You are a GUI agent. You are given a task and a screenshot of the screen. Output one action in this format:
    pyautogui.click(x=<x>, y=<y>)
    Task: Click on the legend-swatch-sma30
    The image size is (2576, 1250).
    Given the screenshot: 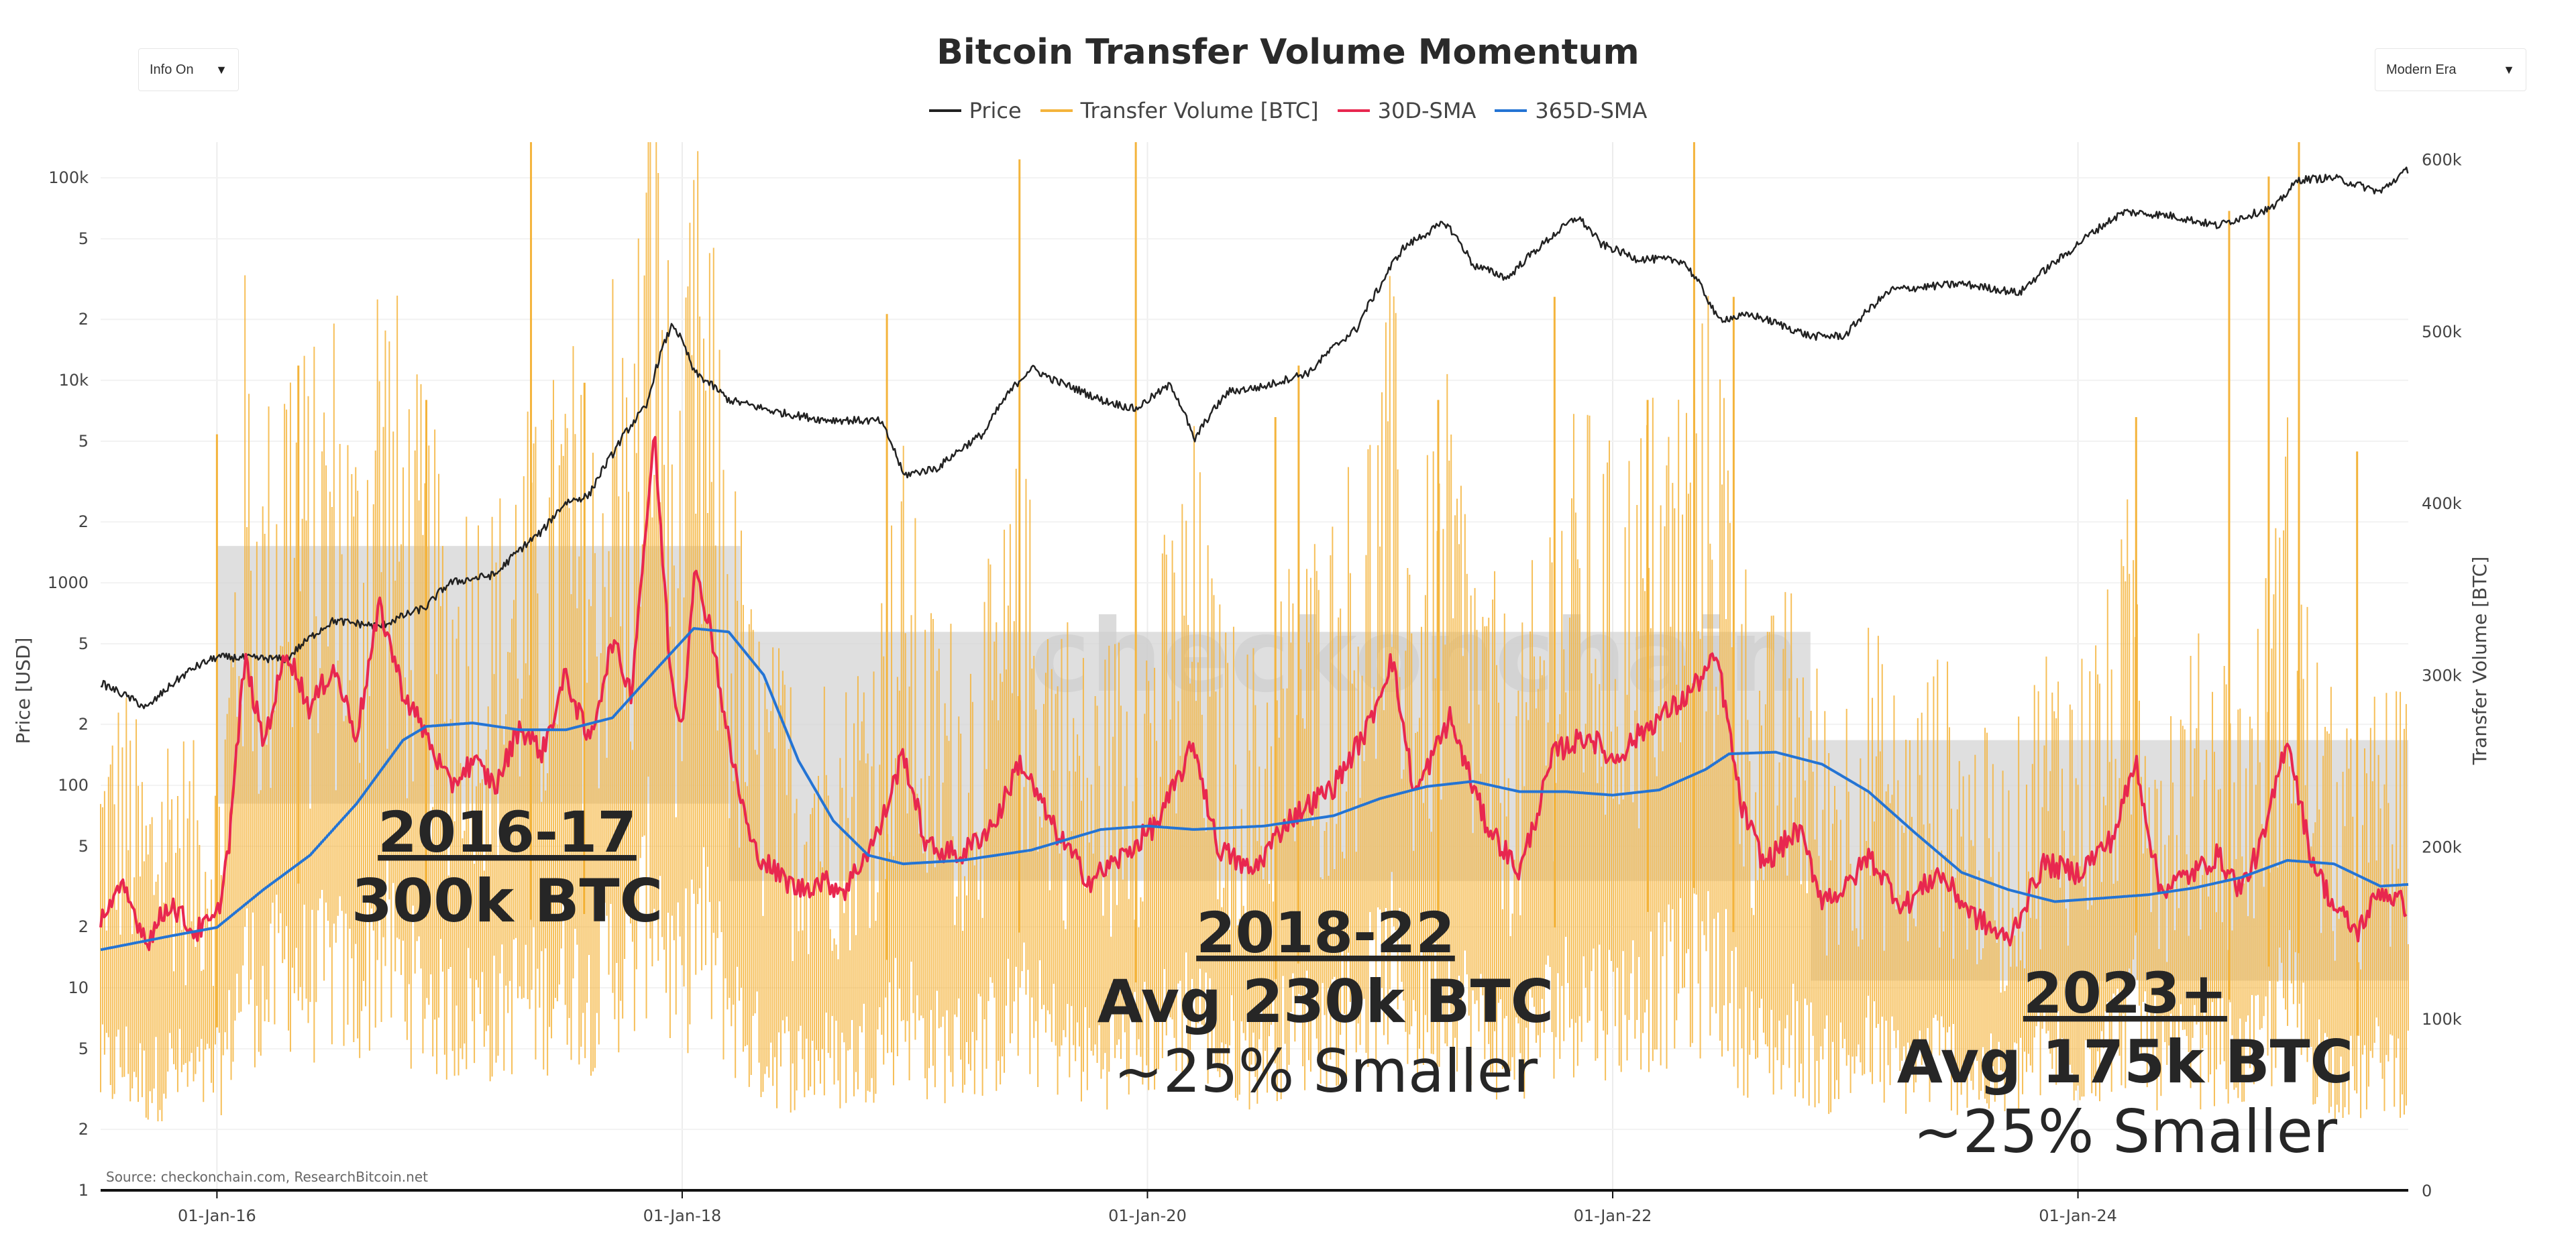 What is the action you would take?
    pyautogui.click(x=1353, y=110)
    